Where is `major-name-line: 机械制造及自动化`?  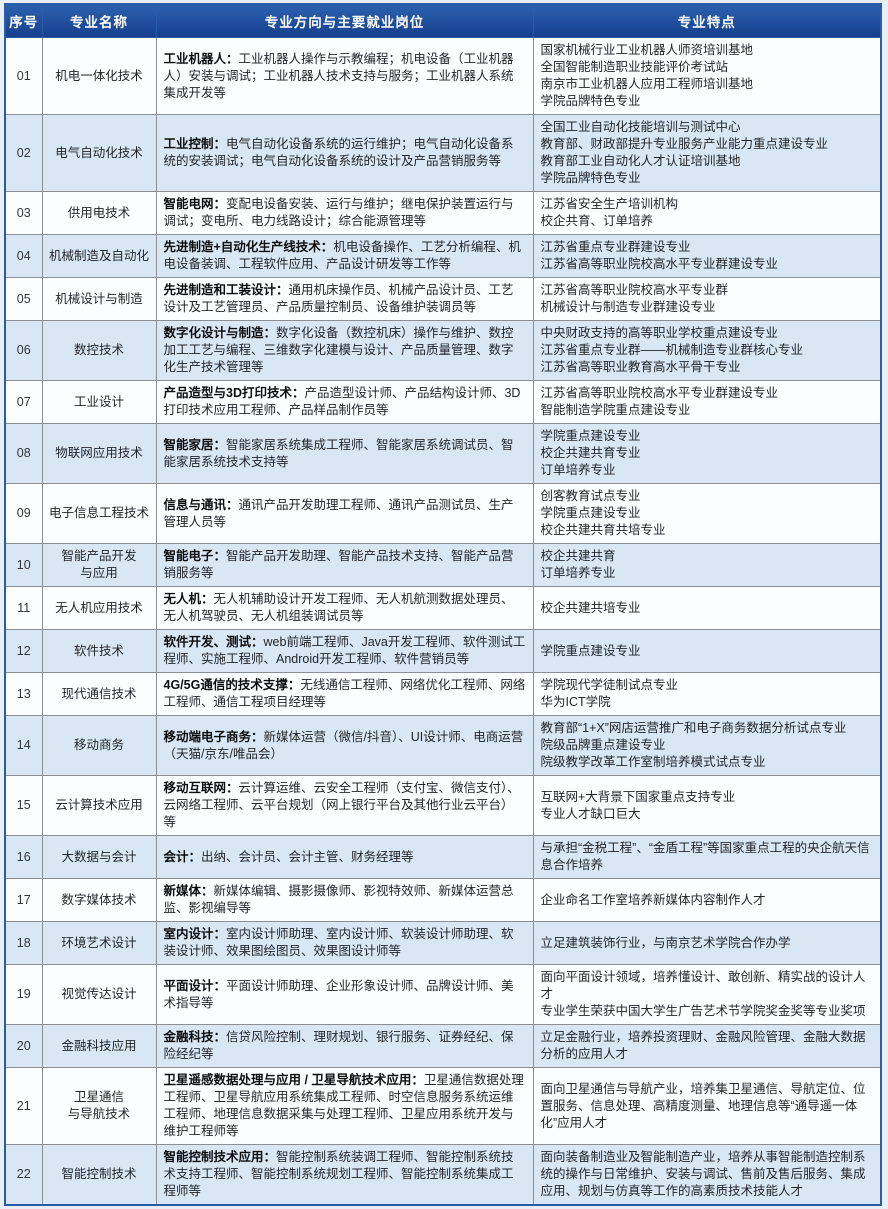 major-name-line: 机械制造及自动化 is located at coordinates (98, 255).